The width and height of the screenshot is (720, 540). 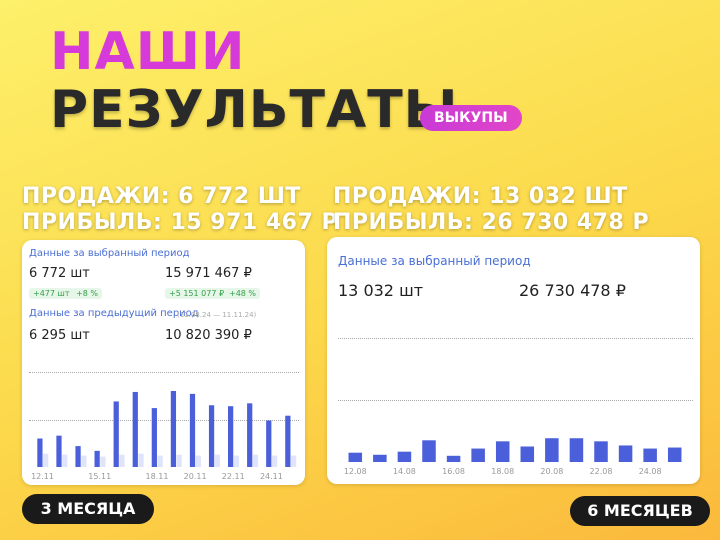 I want to click on value: 15 971 467 ₽, so click(x=208, y=273).